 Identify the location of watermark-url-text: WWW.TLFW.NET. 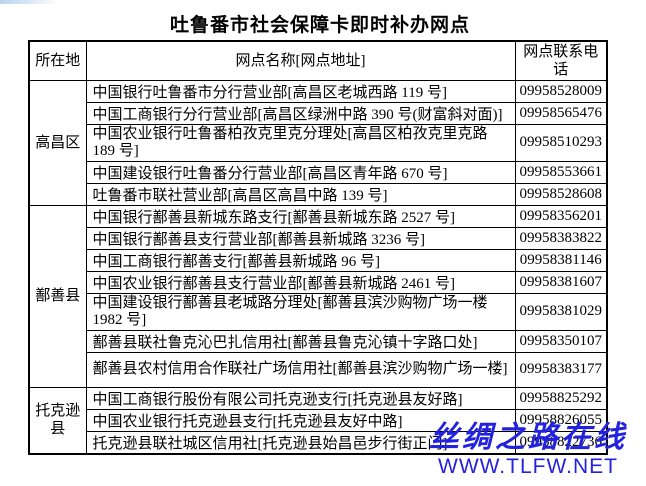
(528, 466).